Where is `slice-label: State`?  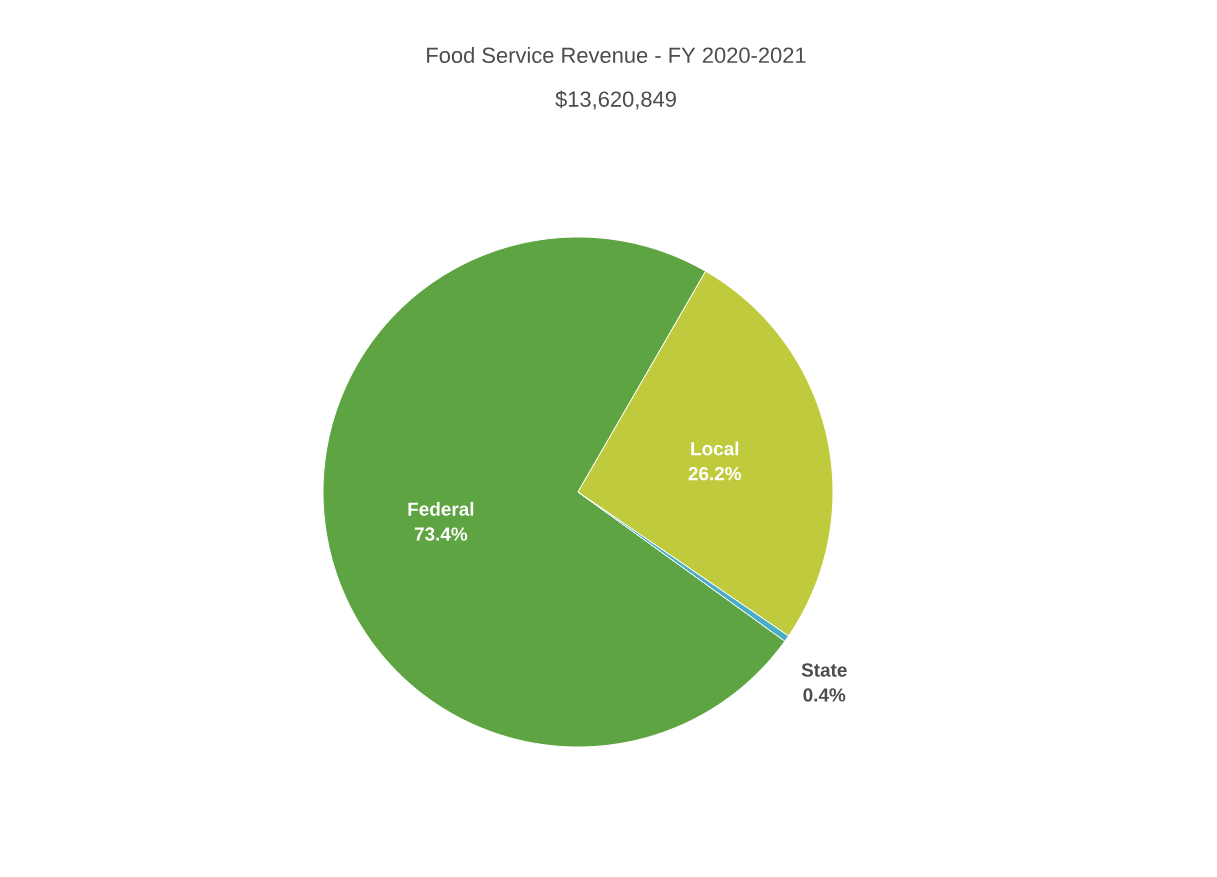 slice-label: State is located at coordinates (824, 670).